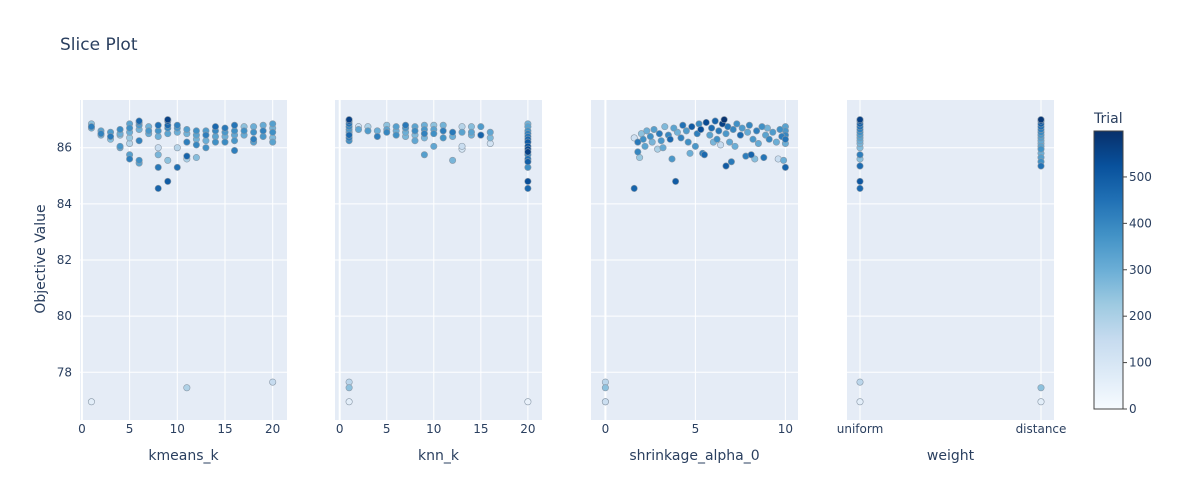 This screenshot has width=1200, height=504. I want to click on colorbar-tick-label: 300, so click(1140, 270).